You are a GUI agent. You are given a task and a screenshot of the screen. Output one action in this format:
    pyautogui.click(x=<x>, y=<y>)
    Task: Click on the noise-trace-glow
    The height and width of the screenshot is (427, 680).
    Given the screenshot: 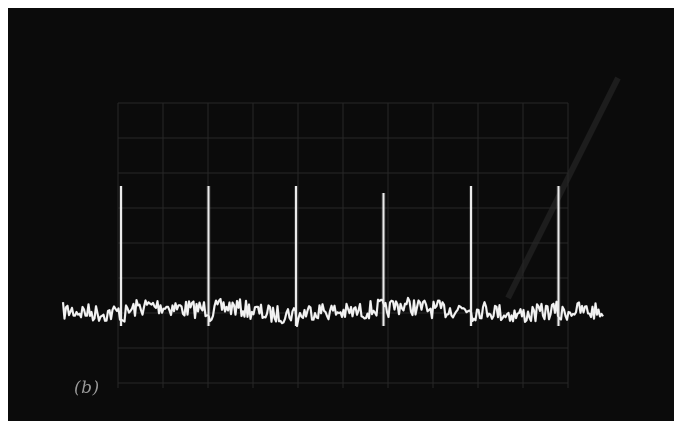 What is the action you would take?
    pyautogui.click(x=333, y=311)
    